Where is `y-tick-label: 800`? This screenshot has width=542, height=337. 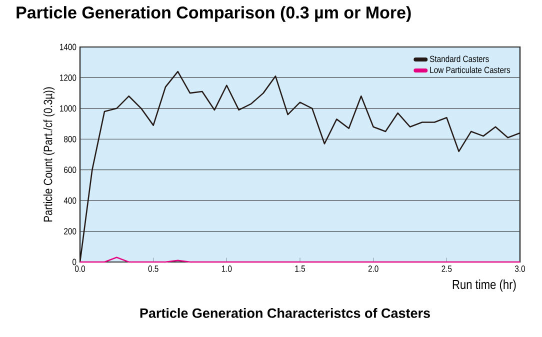 y-tick-label: 800 is located at coordinates (70, 139).